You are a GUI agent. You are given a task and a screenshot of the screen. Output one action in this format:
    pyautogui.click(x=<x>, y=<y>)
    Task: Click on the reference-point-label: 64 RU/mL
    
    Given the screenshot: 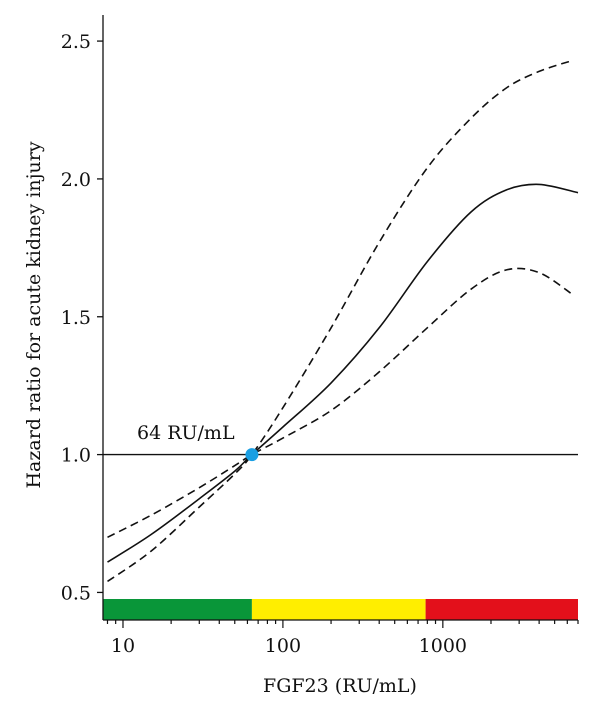 What is the action you would take?
    pyautogui.click(x=186, y=433)
    